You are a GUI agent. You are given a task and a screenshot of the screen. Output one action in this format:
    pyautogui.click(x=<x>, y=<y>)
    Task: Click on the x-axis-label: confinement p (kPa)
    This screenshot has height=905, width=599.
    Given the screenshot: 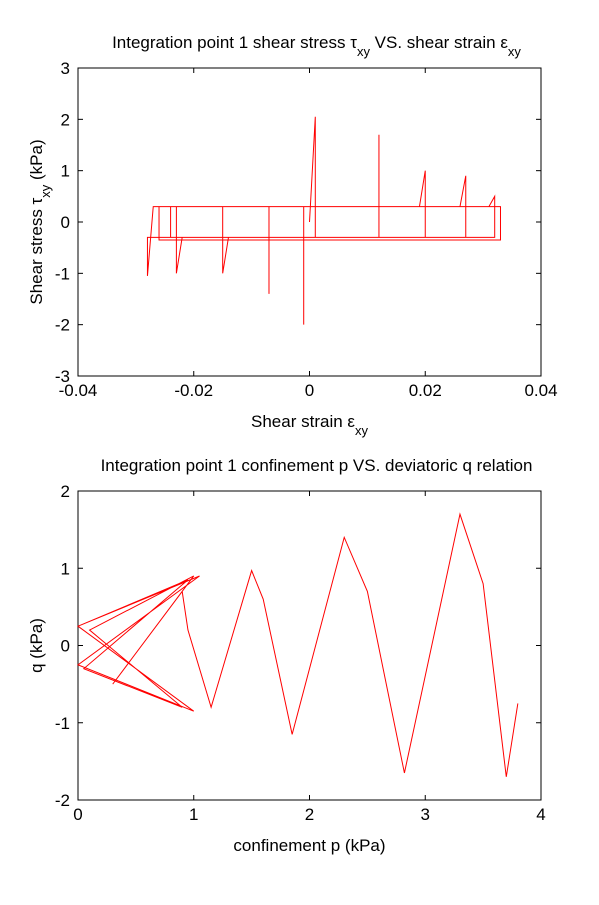 What is the action you would take?
    pyautogui.click(x=309, y=845)
    